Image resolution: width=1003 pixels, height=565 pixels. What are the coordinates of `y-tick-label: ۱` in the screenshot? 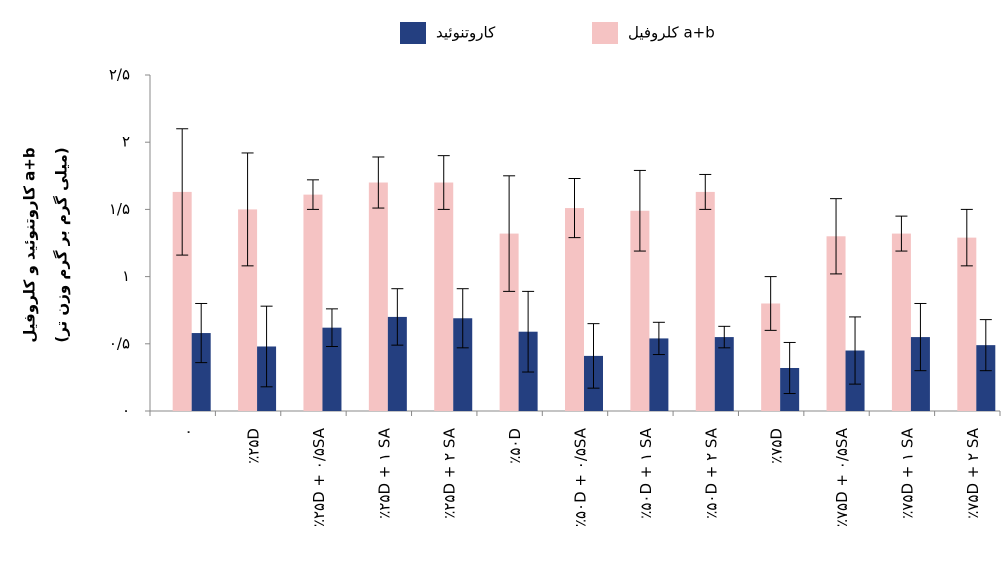 It's located at (126, 276).